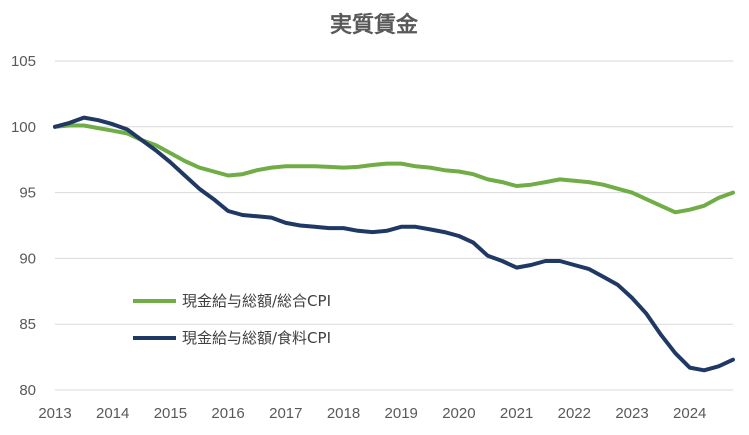  What do you see at coordinates (256, 338) in the screenshot?
I see `legend-label-series-2: 現金給与総額/食料CPI` at bounding box center [256, 338].